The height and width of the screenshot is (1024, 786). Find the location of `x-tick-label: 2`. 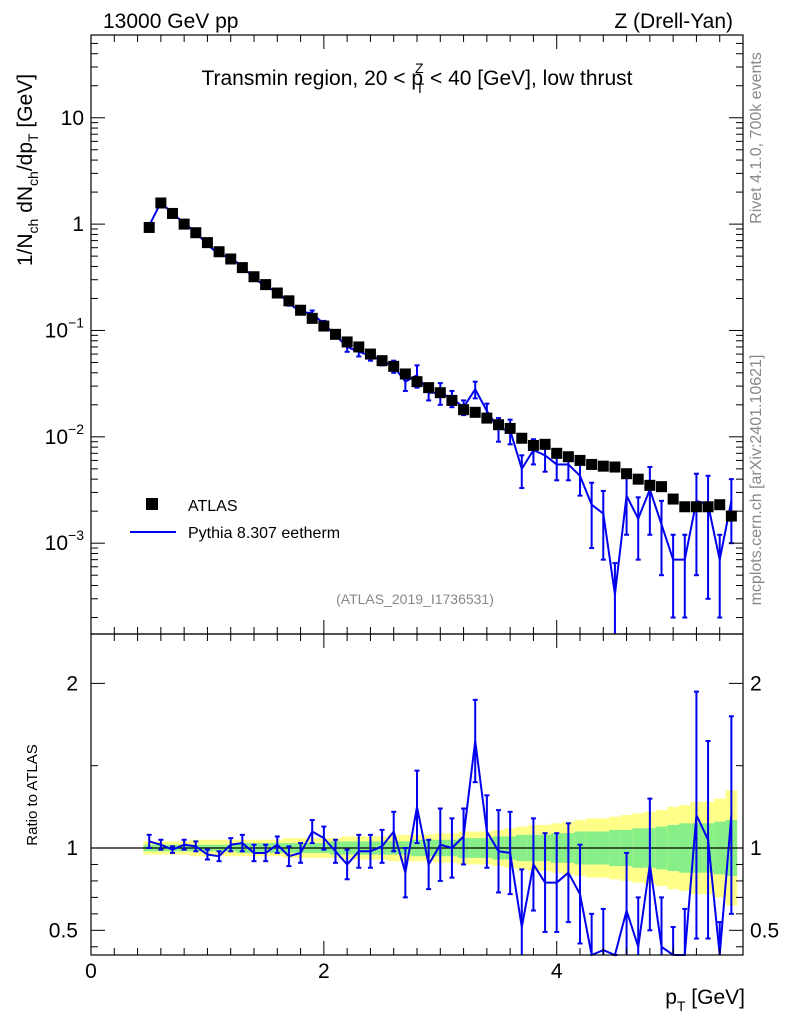

x-tick-label: 2 is located at coordinates (324, 971).